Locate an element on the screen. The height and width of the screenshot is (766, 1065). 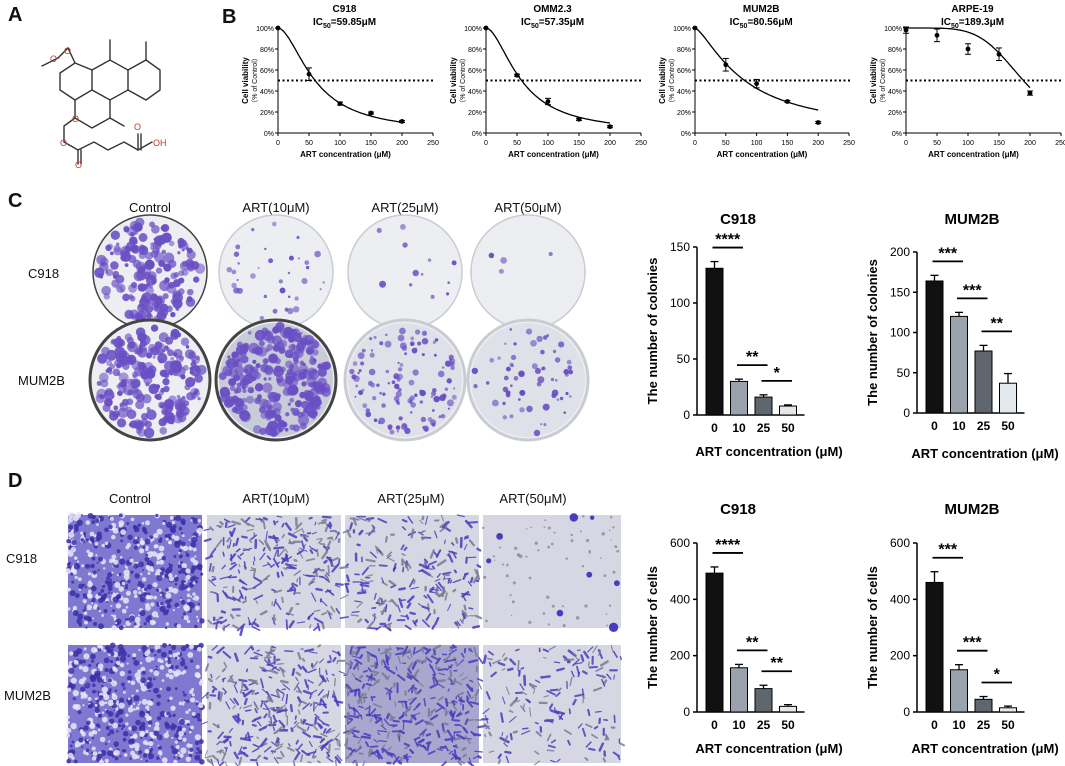
x-tick-label: 25 is located at coordinates (984, 426).